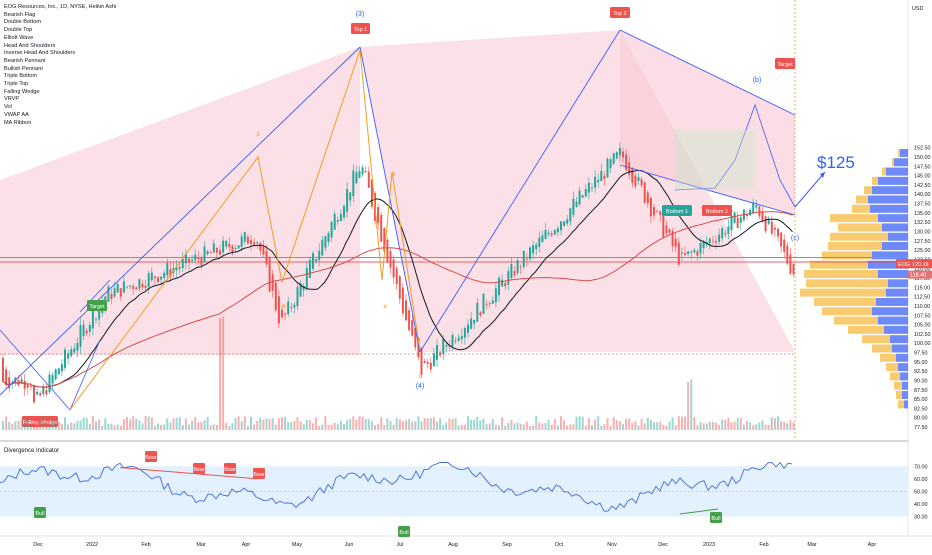  I want to click on price-tick: 137.50, so click(922, 205).